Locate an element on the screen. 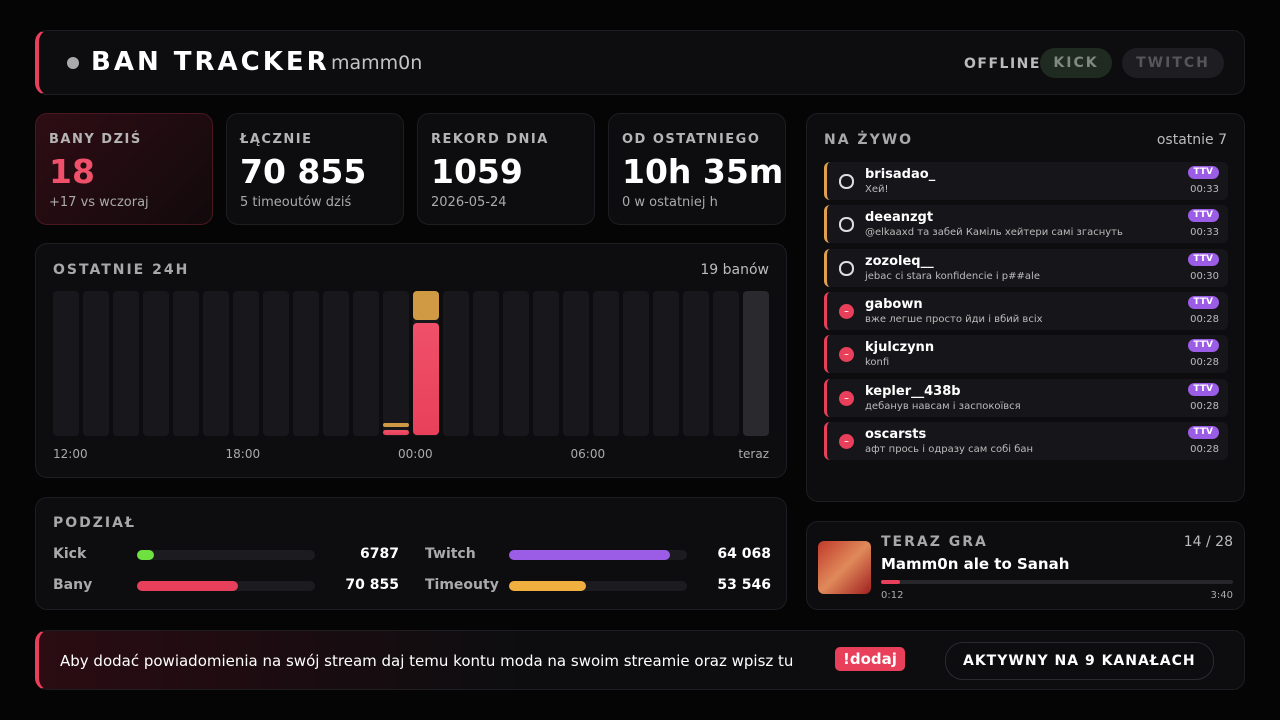 This screenshot has width=1280, height=720. stat-sub: 5 timeoutów dziś is located at coordinates (296, 202).